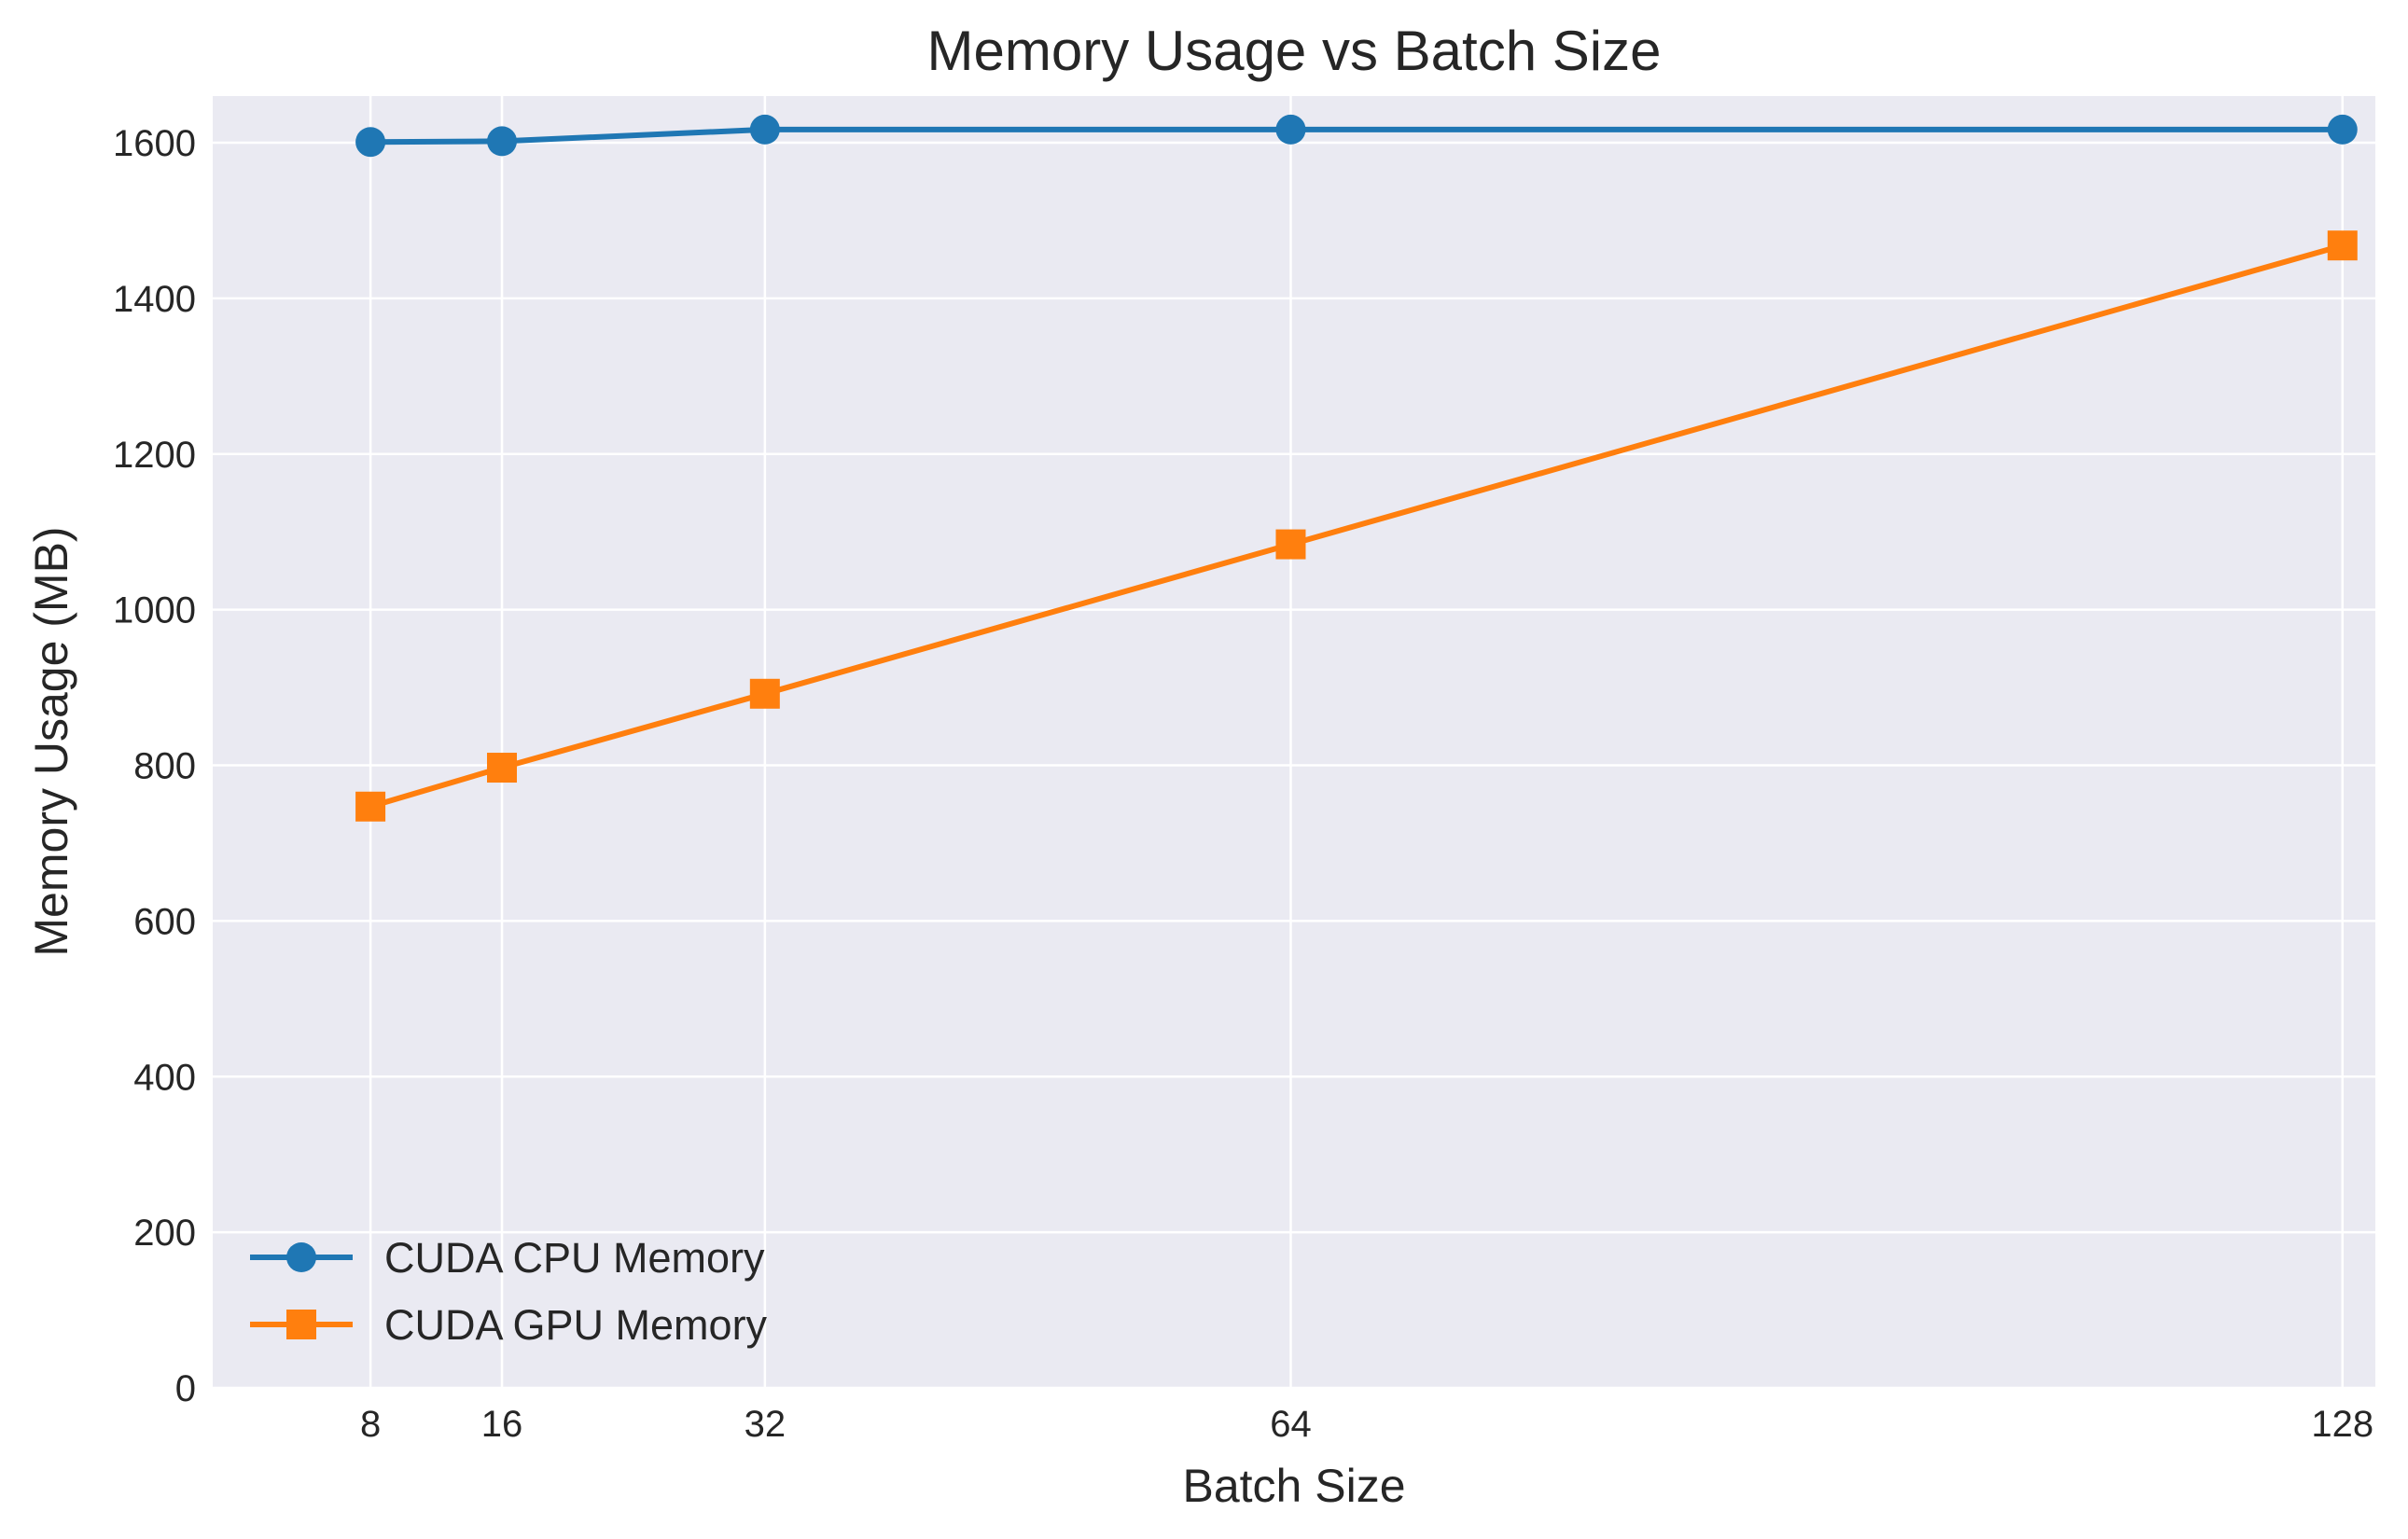 This screenshot has width=2408, height=1539. What do you see at coordinates (165, 1077) in the screenshot?
I see `y-tick-label: 400` at bounding box center [165, 1077].